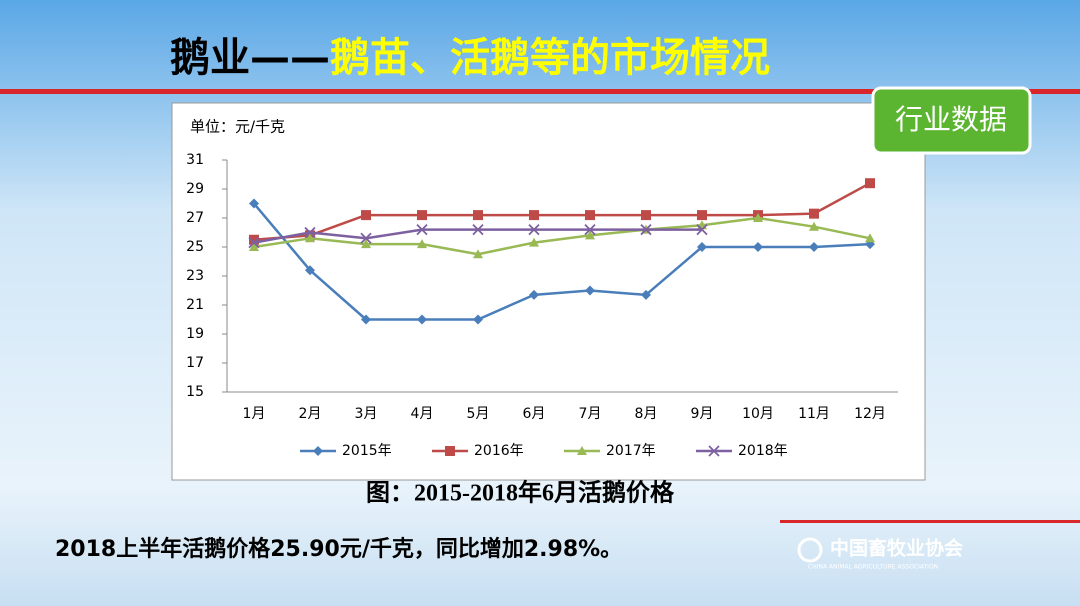 This screenshot has width=1080, height=606. Describe the element at coordinates (338, 549) in the screenshot. I see `summary: 2018上半年活鹅价格25.90元/千克，同比增加2.98%。` at that location.